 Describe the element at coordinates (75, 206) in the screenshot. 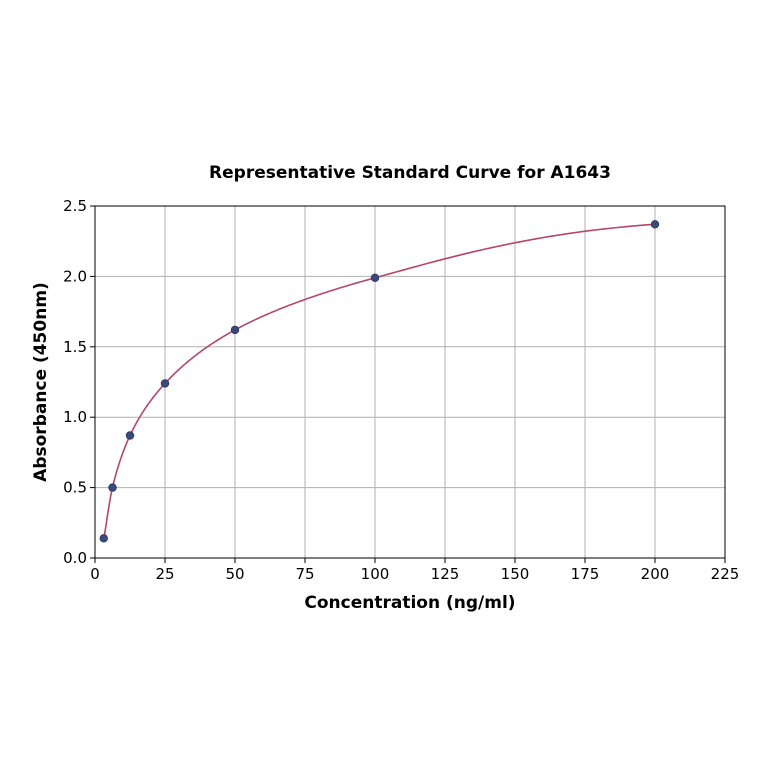

I see `y-tick-label: 2.5` at that location.